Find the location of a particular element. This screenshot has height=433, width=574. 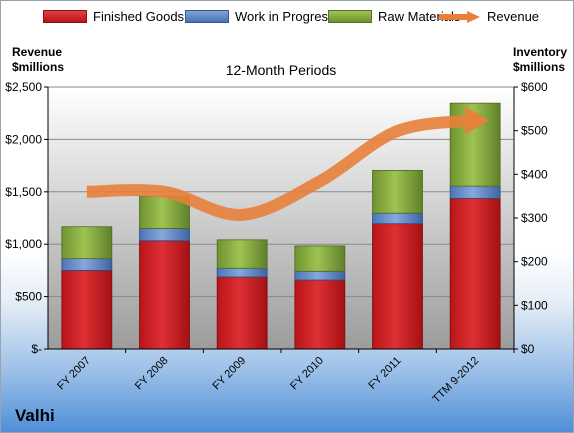

legend-label-revenue: Revenue is located at coordinates (513, 16).